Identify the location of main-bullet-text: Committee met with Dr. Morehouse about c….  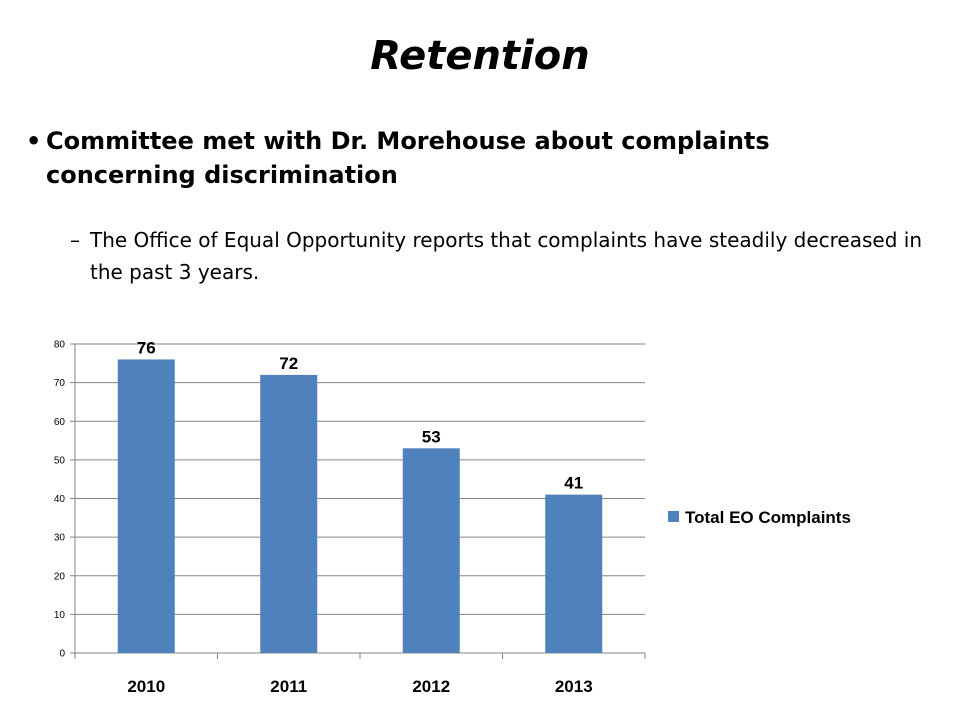
(408, 158).